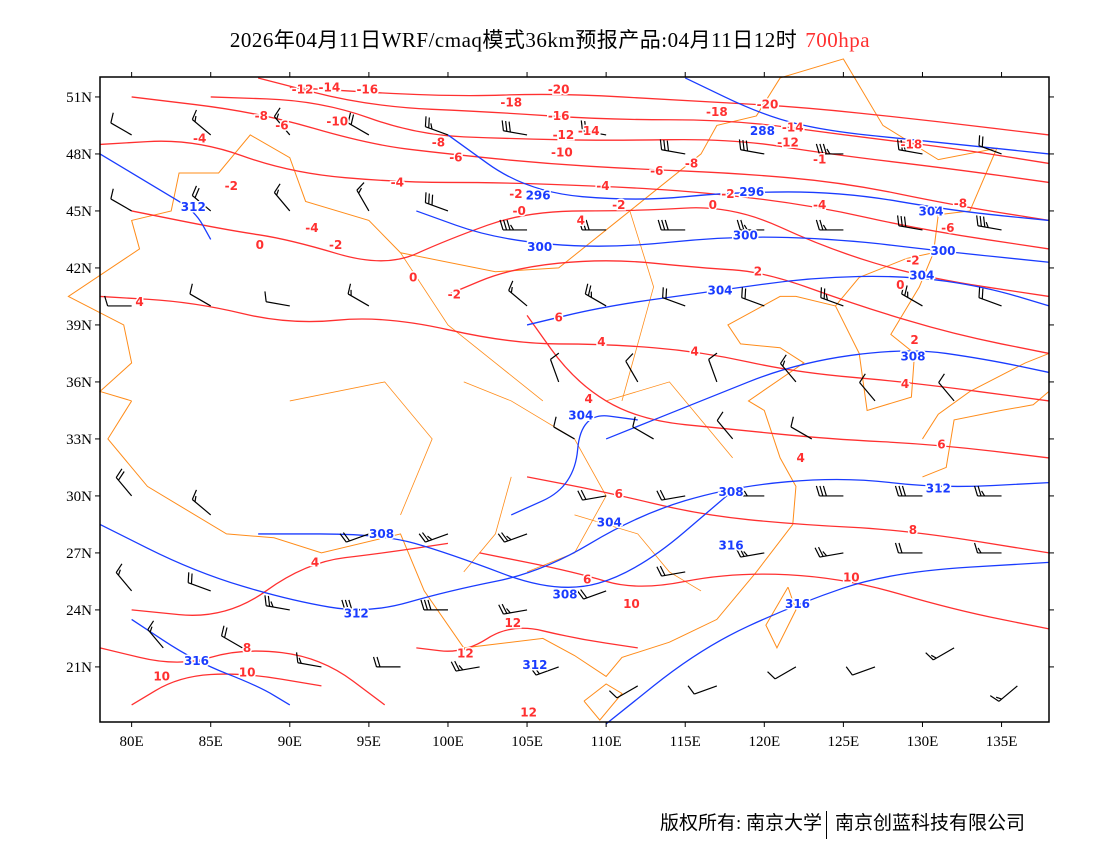  I want to click on lat-tick-label: 30N, so click(79, 497).